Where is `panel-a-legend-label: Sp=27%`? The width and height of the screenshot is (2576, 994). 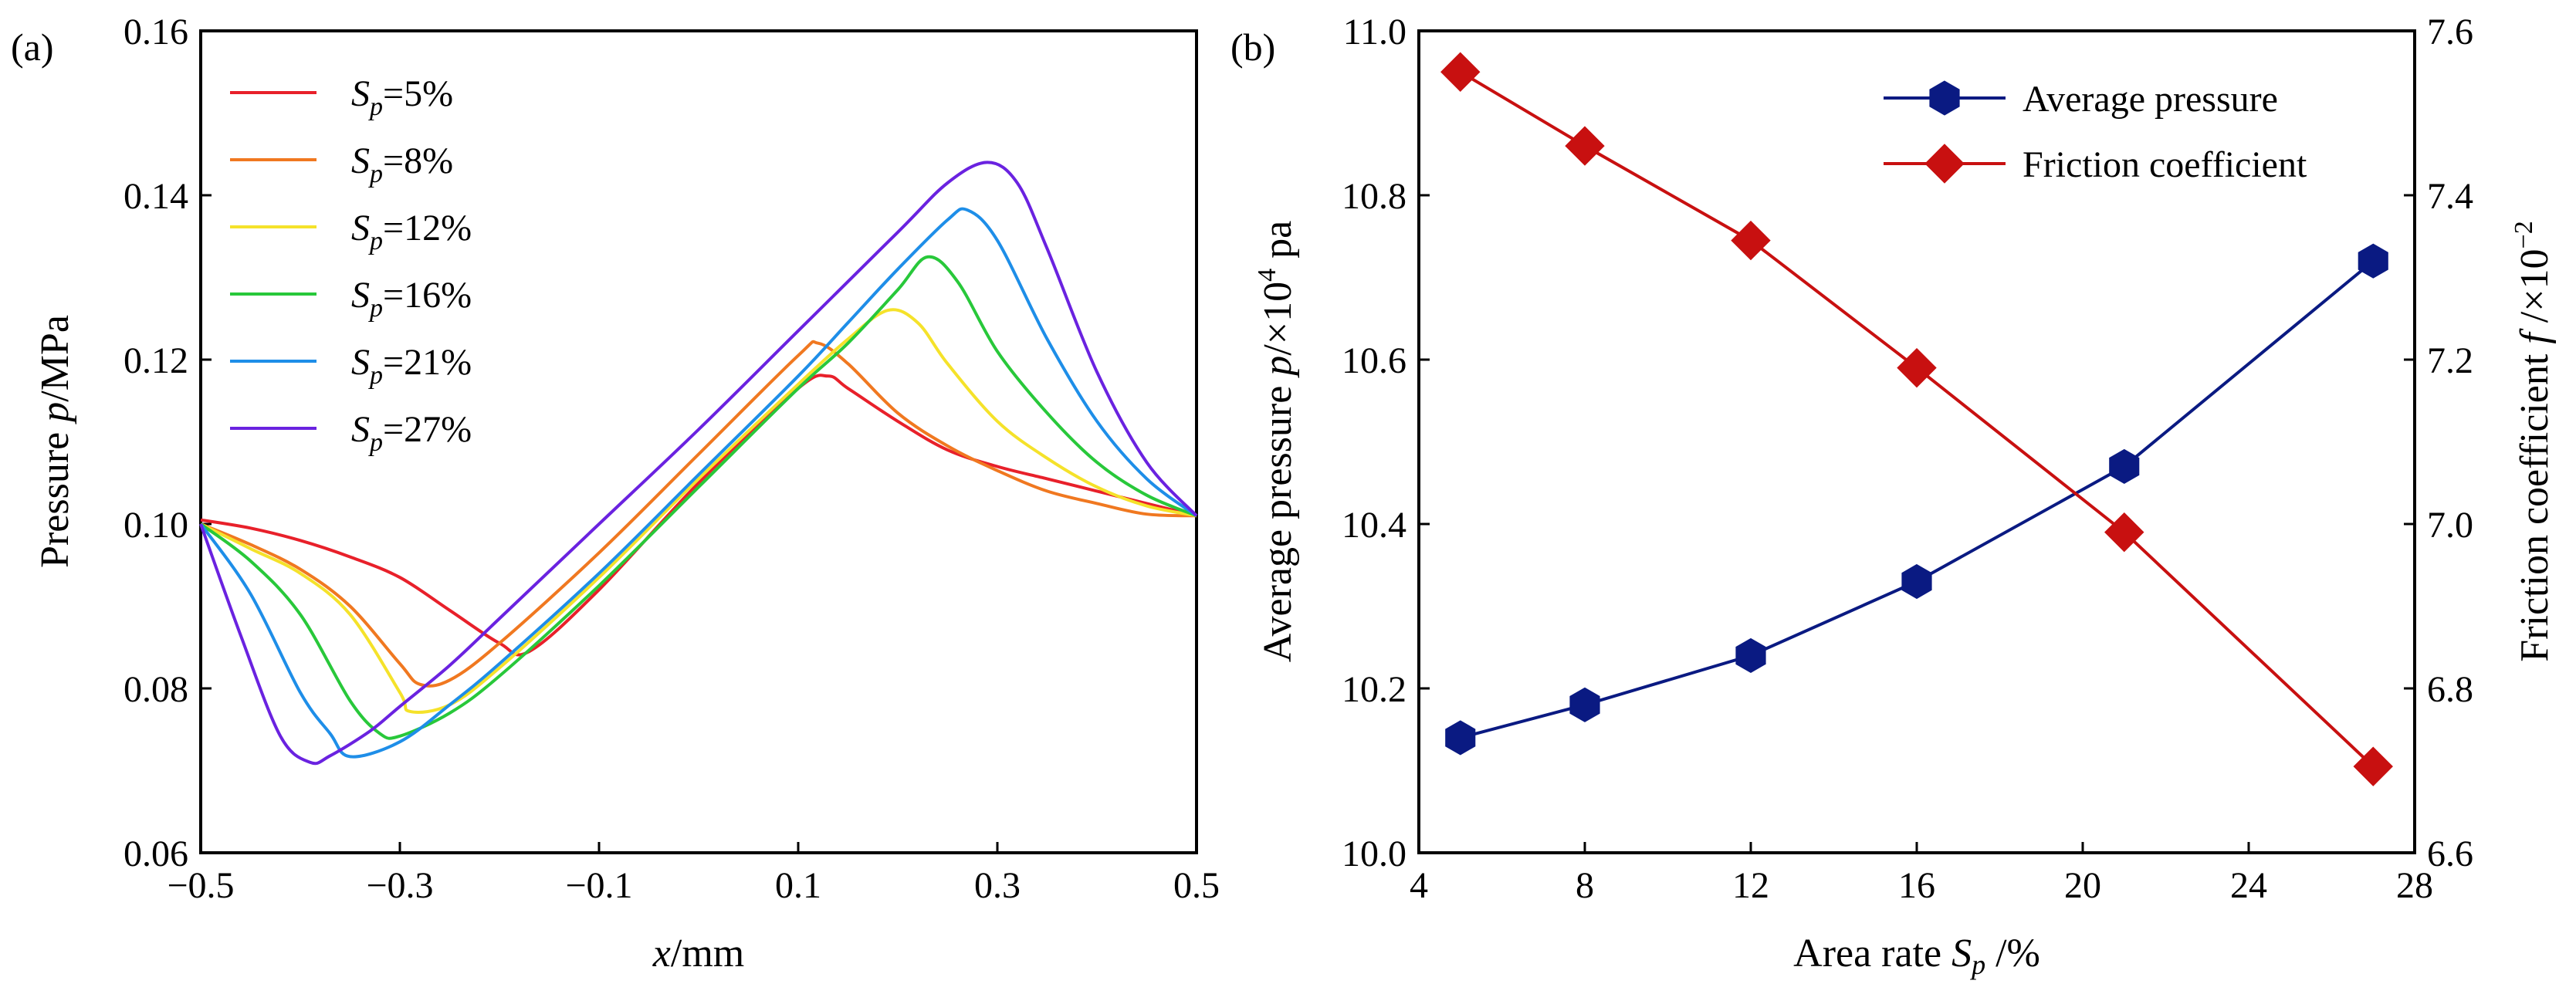
panel-a-legend-label: Sp=27% is located at coordinates (412, 433).